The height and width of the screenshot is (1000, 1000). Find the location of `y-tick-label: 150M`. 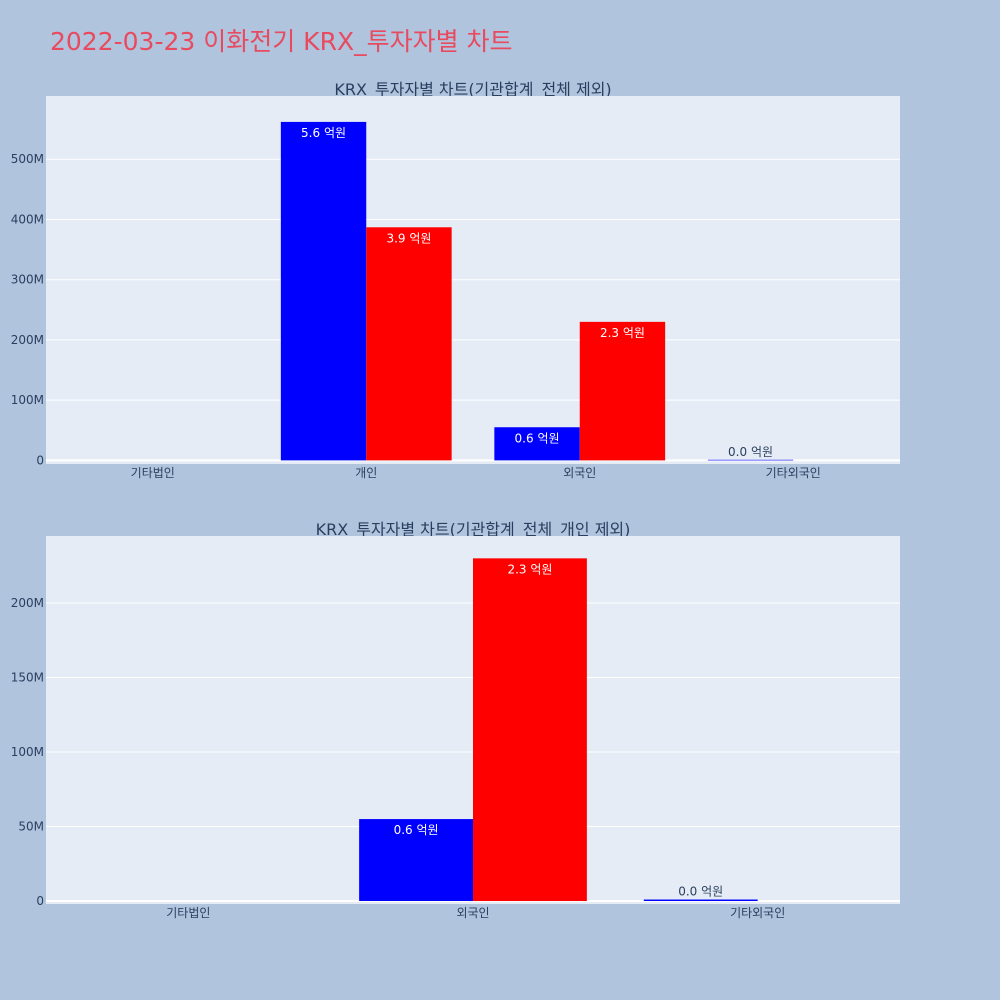

y-tick-label: 150M is located at coordinates (27, 678).